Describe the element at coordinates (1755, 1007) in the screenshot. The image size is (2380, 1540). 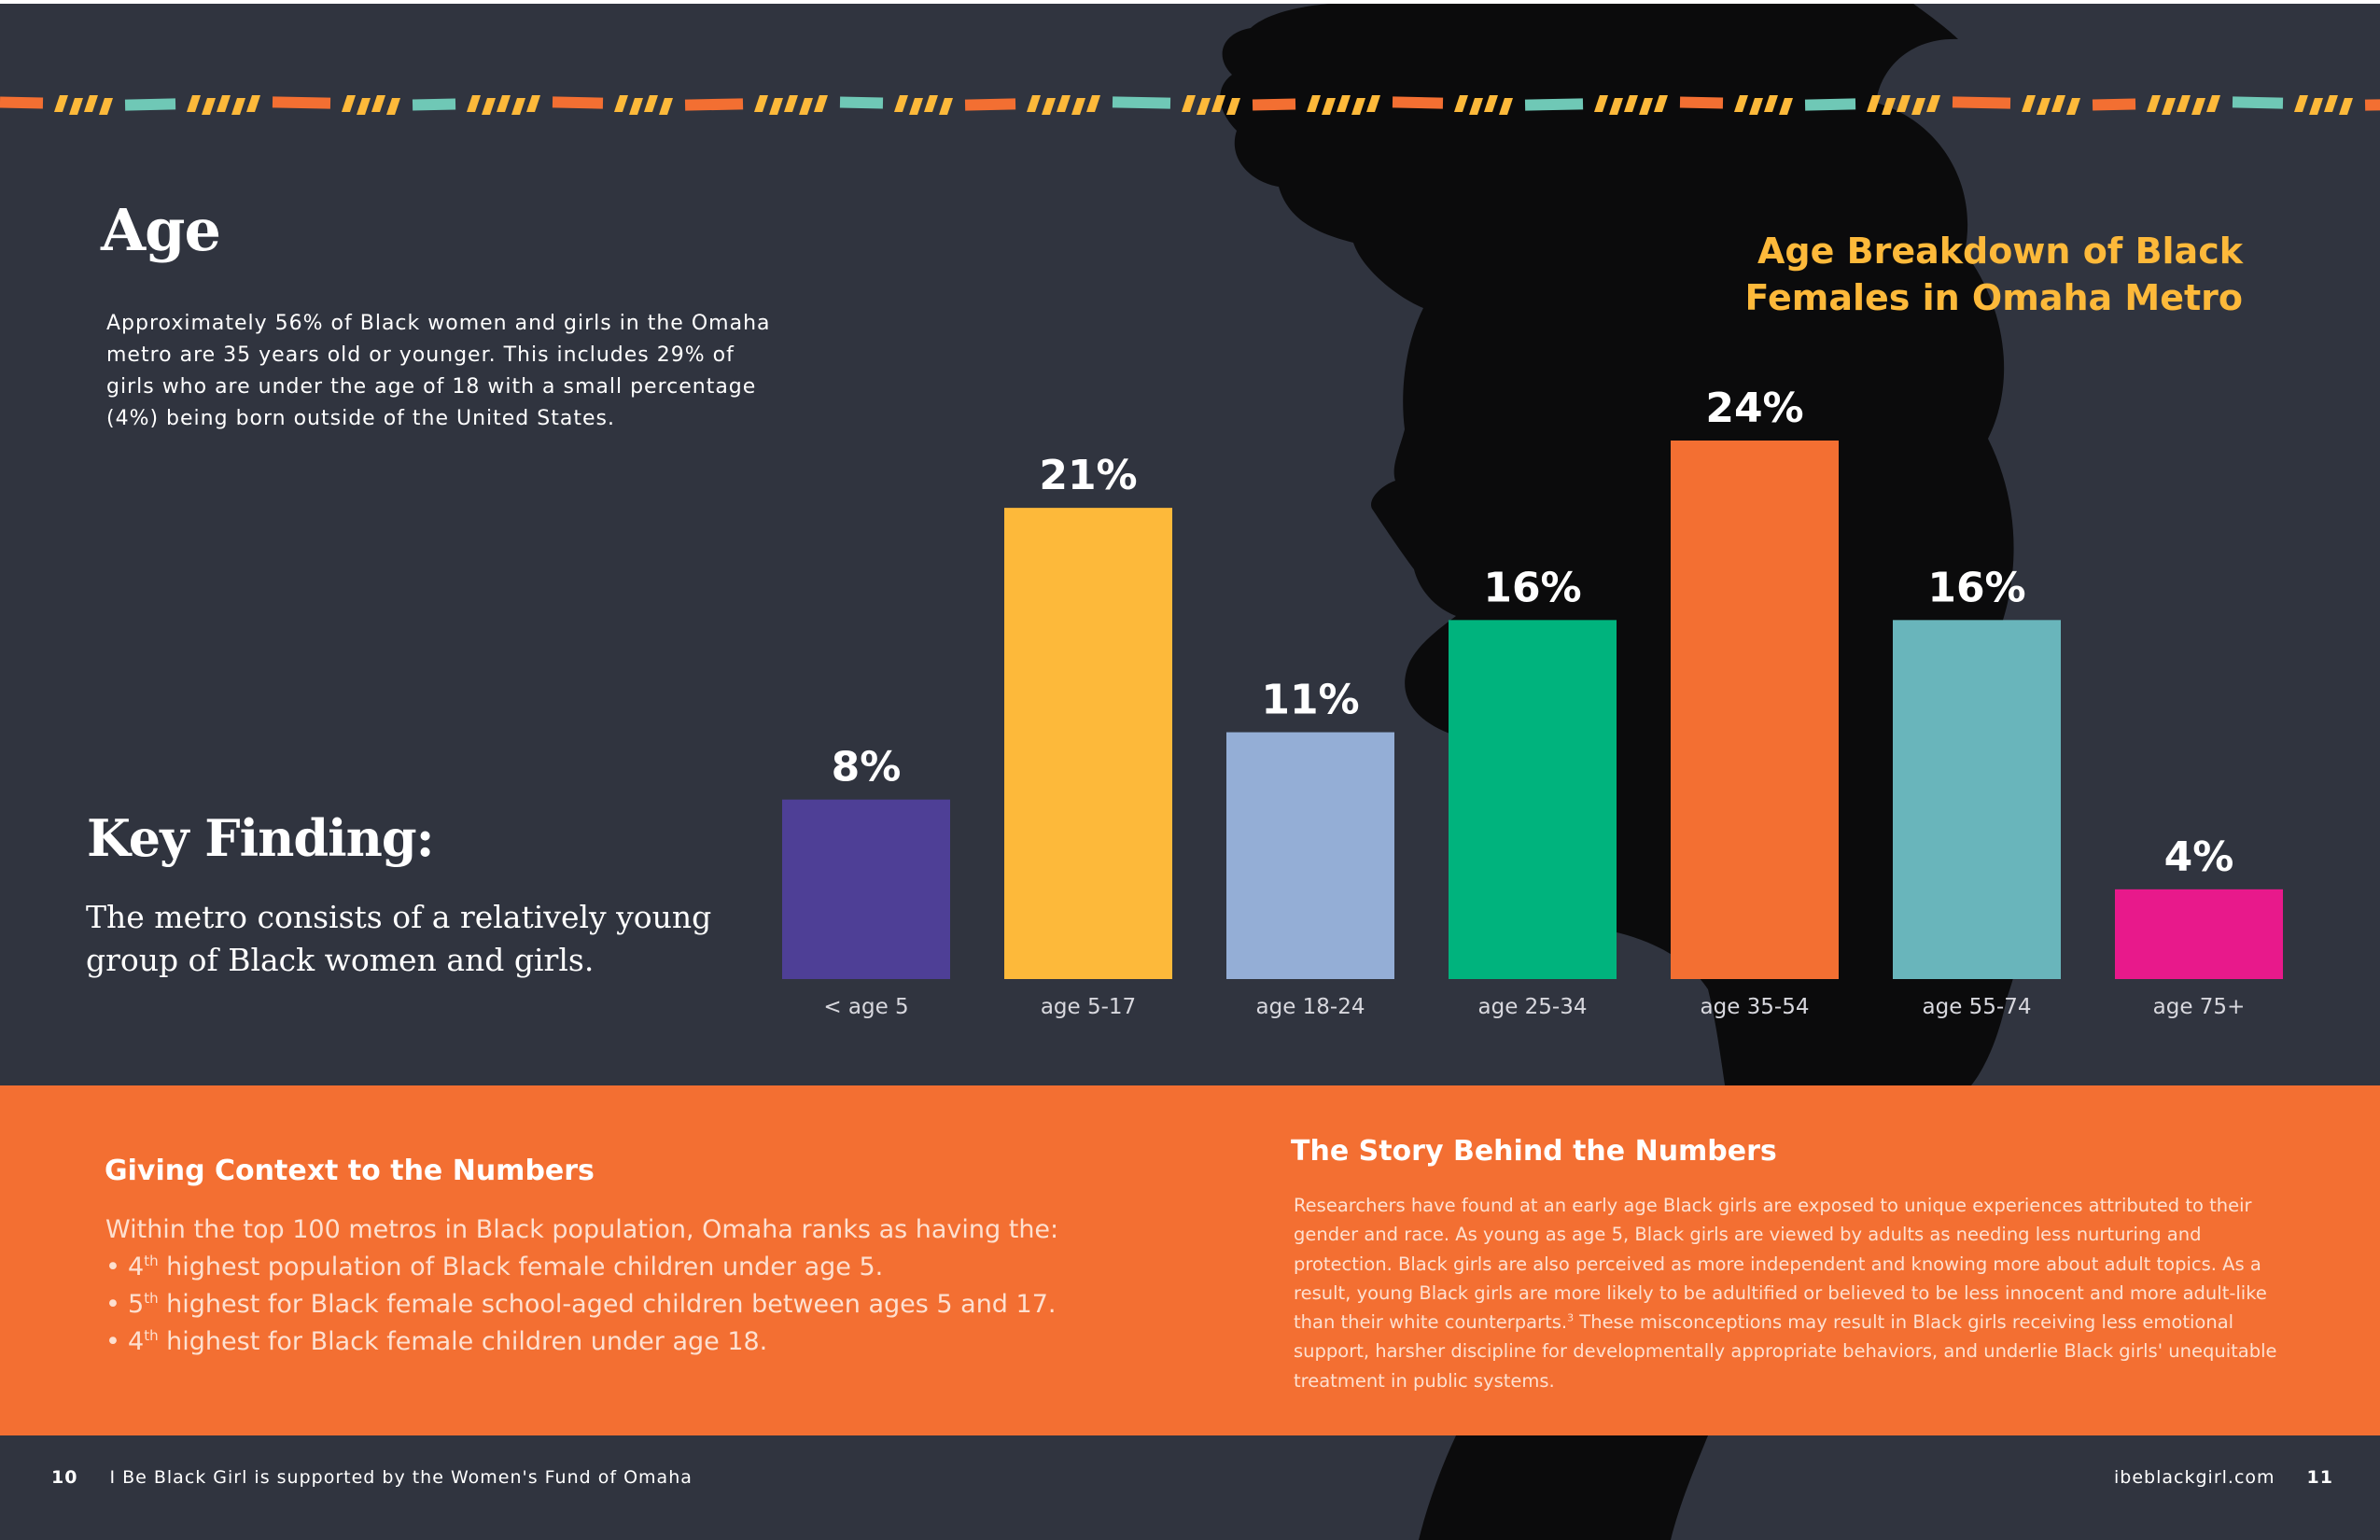
I see `category-label: age 35-54` at that location.